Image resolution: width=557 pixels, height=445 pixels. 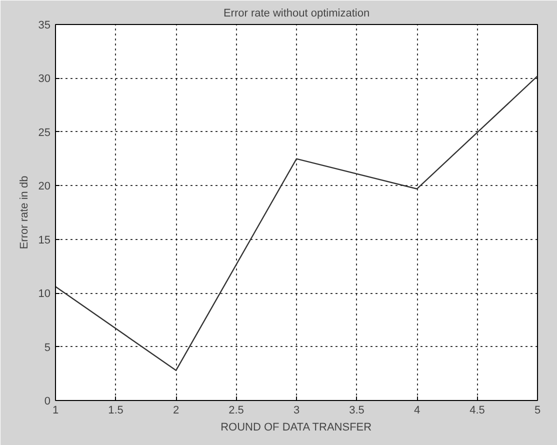 What do you see at coordinates (47, 402) in the screenshot?
I see `y-tick-label: 0` at bounding box center [47, 402].